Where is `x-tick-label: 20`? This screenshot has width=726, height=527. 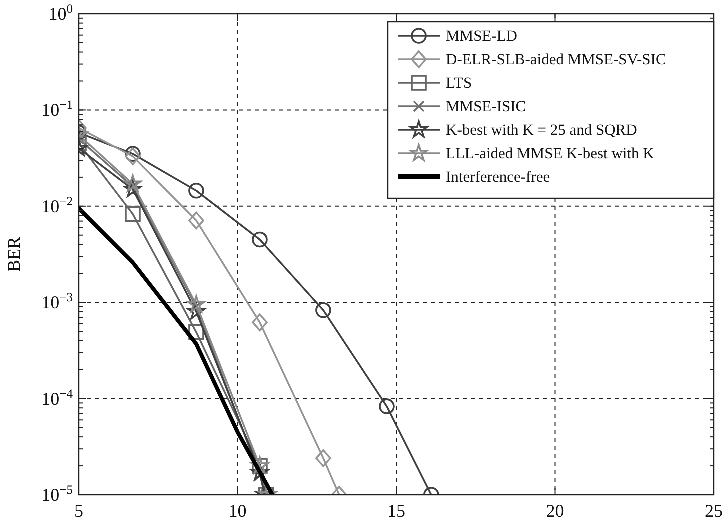 x-tick-label: 20 is located at coordinates (555, 511).